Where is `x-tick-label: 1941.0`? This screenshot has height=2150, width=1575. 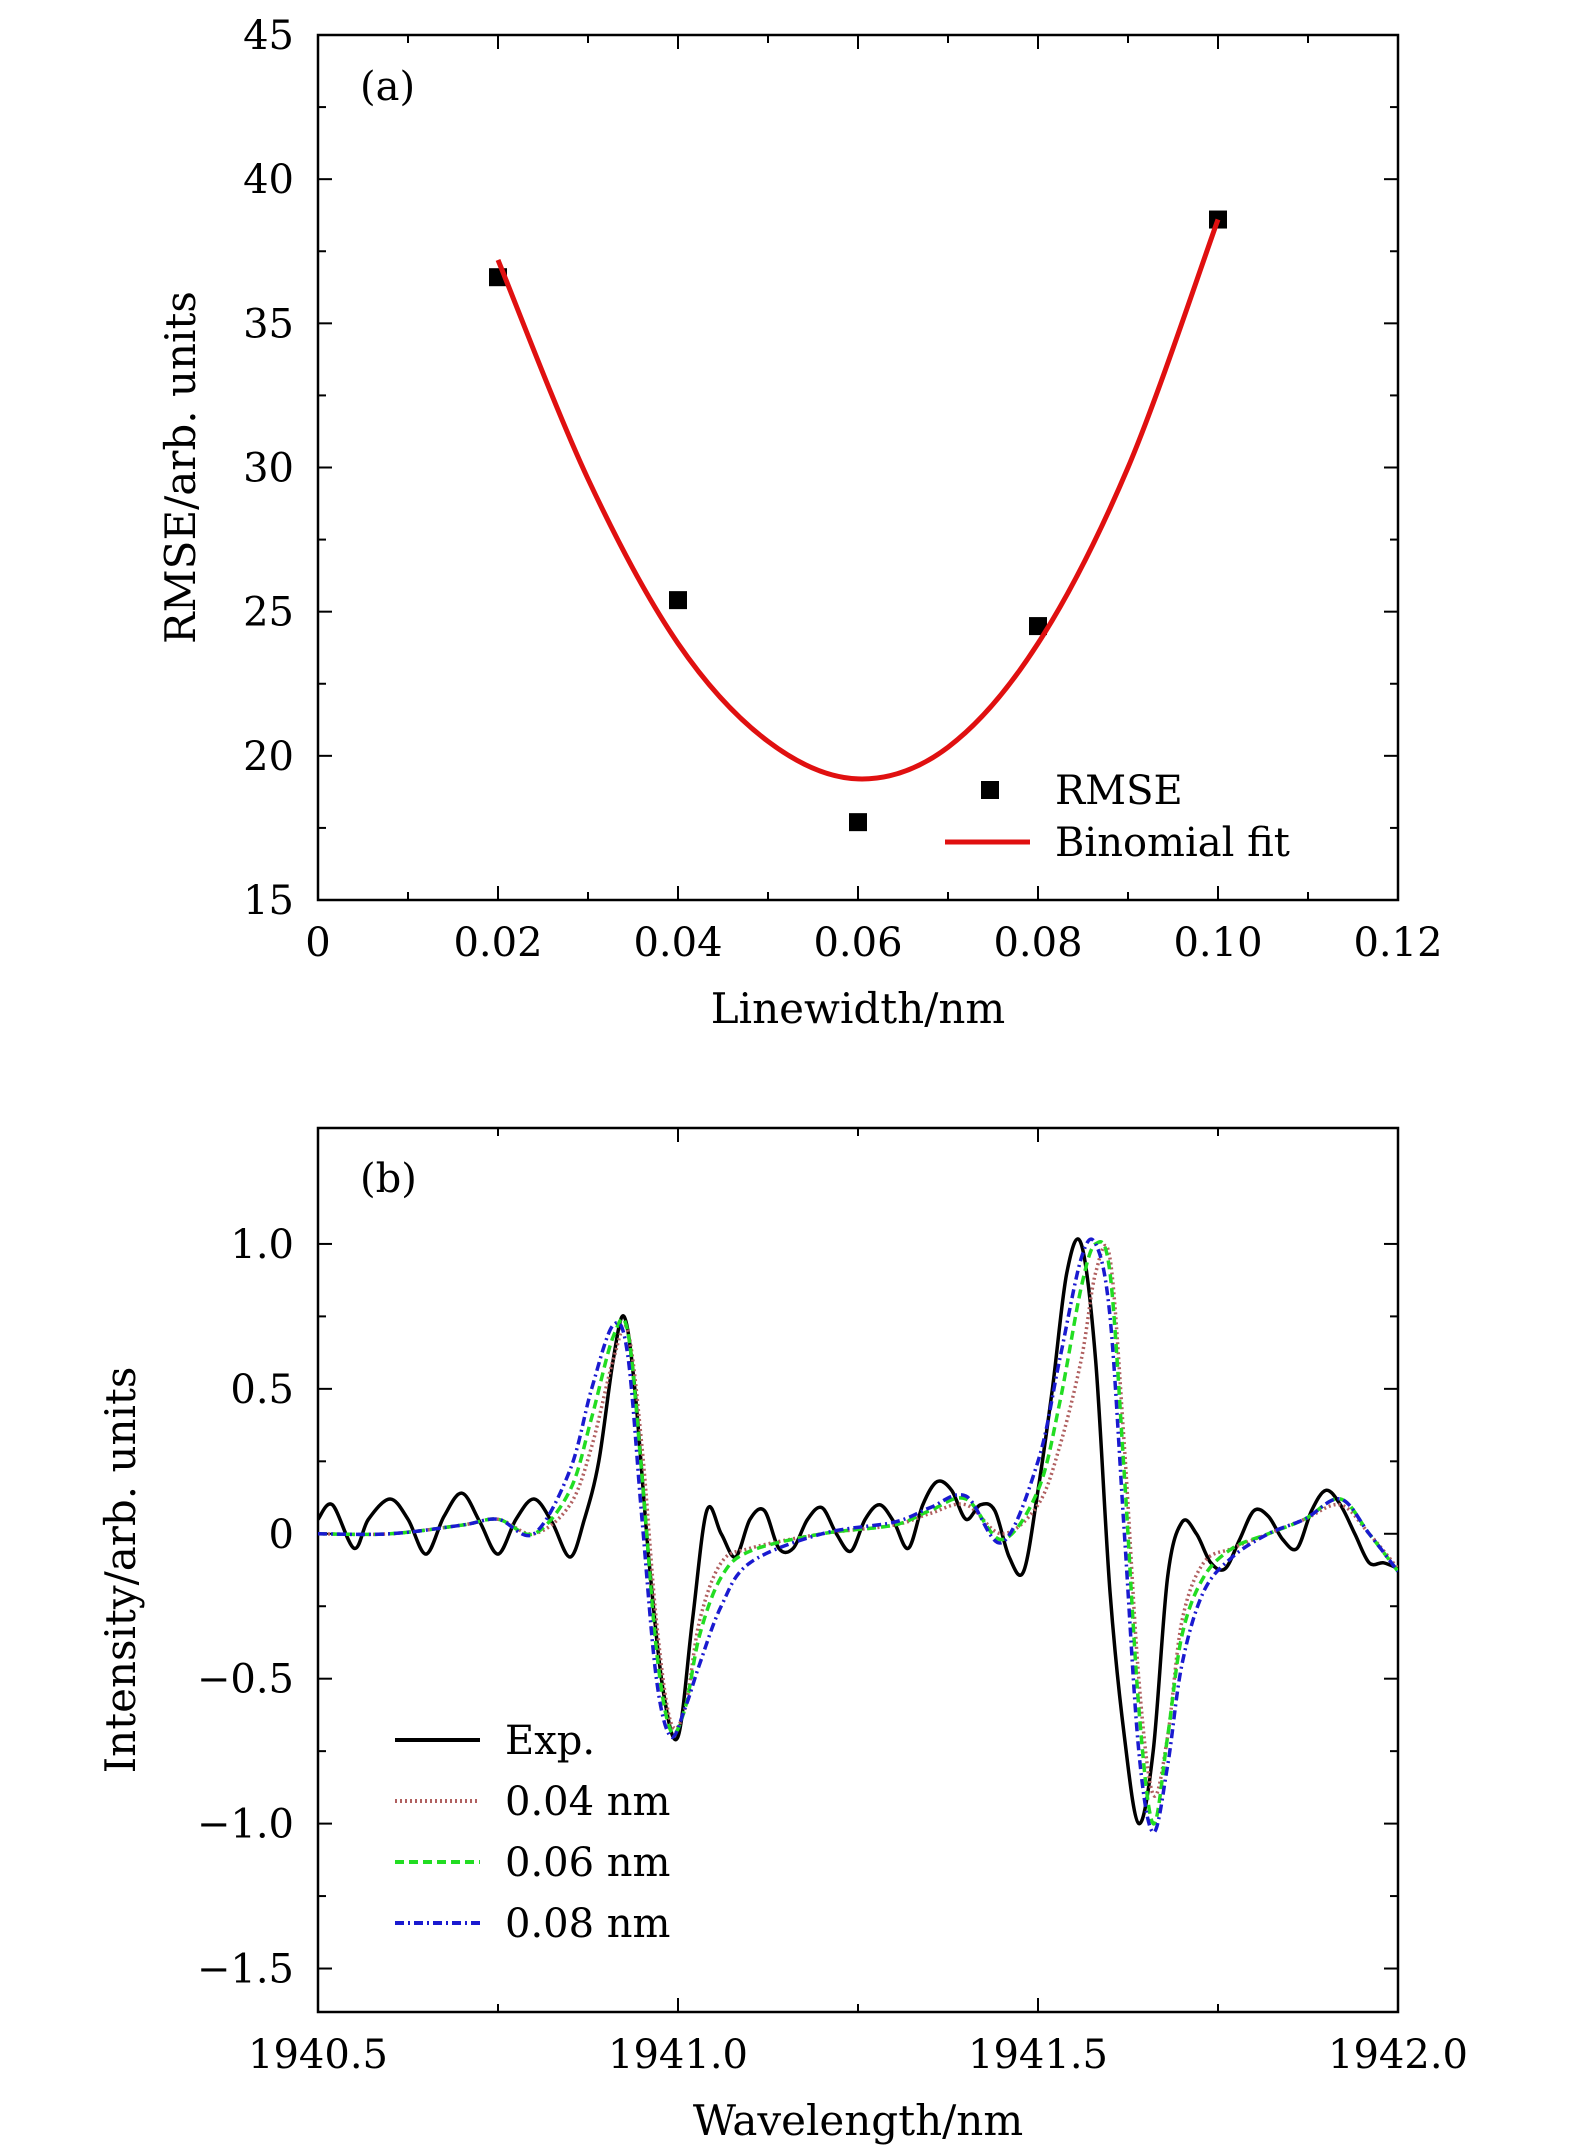 x-tick-label: 1941.0 is located at coordinates (678, 2055).